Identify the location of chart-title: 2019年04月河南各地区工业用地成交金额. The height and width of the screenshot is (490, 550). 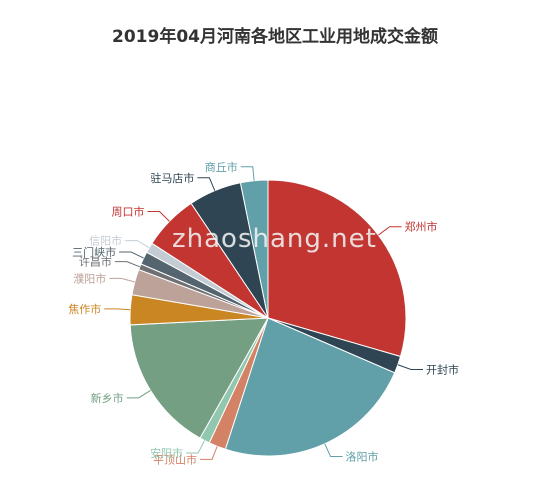
(275, 37).